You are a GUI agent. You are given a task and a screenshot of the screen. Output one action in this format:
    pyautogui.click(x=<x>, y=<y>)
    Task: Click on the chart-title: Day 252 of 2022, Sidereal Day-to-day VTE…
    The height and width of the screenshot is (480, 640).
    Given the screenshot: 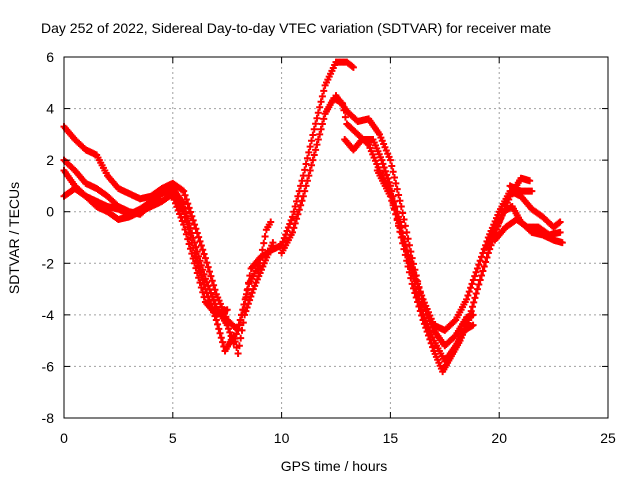 What is the action you would take?
    pyautogui.click(x=296, y=28)
    